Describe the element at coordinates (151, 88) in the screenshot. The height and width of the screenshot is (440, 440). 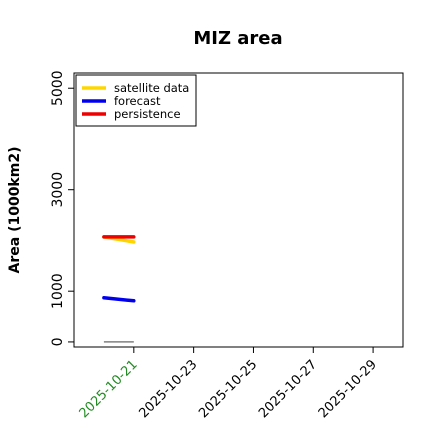
I see `legend-entry-label: satellite data` at that location.